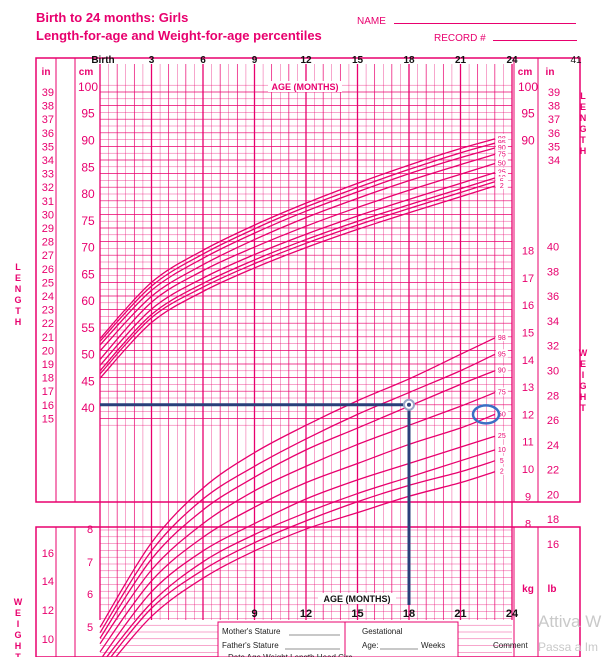 The width and height of the screenshot is (614, 657). Describe the element at coordinates (528, 415) in the screenshot. I see `weight-kg-tick-right: 12` at that location.